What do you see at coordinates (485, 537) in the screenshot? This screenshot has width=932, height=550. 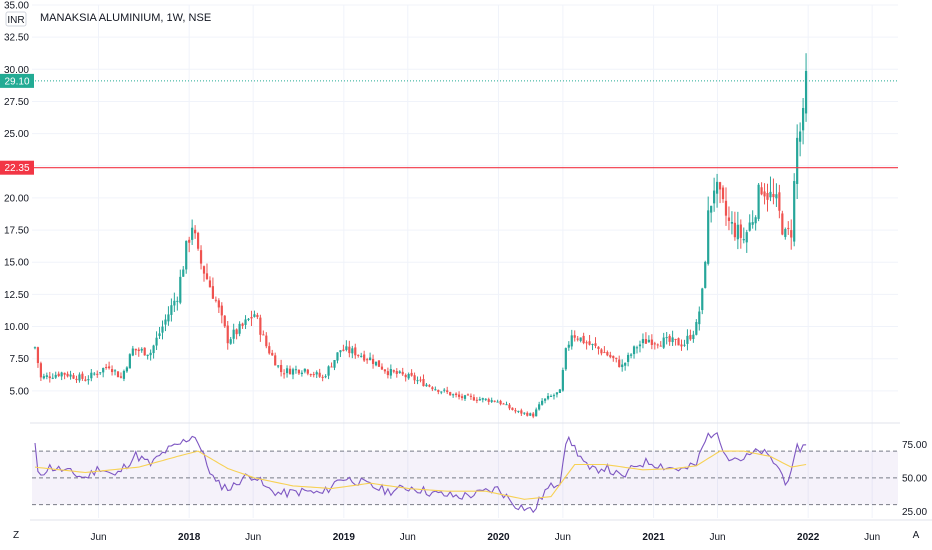 I see `time-axis: Jun 2018 Jun 2019 Jun 2020 Jun 2021 Jun 2022 Jun` at bounding box center [485, 537].